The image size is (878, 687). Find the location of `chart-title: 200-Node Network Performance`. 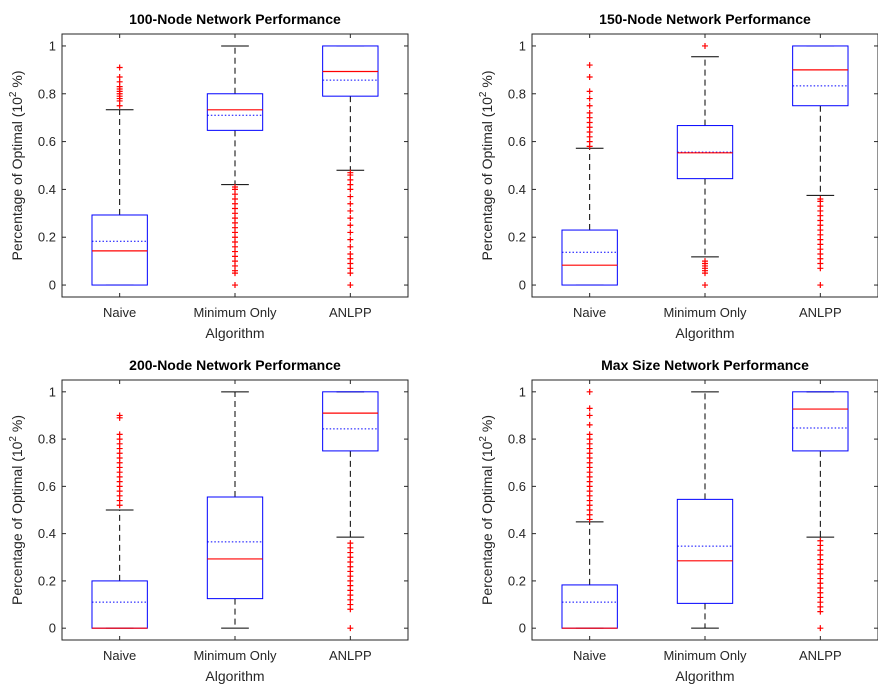

chart-title: 200-Node Network Performance is located at coordinates (235, 365).